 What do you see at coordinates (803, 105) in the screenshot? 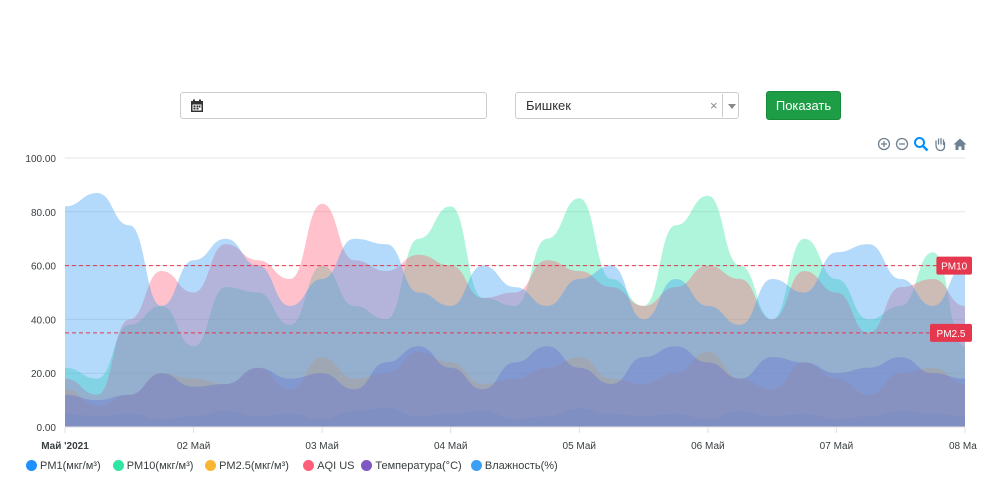
I see `show-button: Показать` at bounding box center [803, 105].